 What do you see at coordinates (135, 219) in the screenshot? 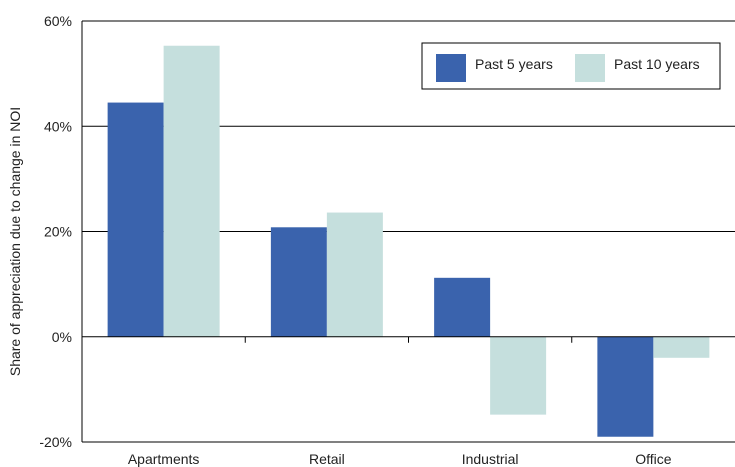
I see `bar-apartments-past-5-years` at bounding box center [135, 219].